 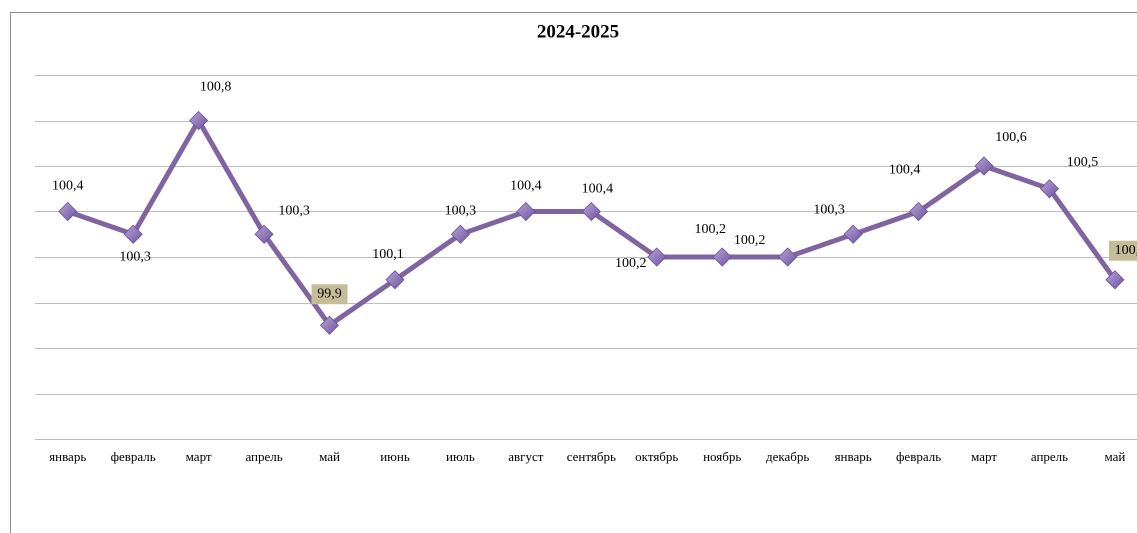 I want to click on data-label: 100,1, so click(x=388, y=254).